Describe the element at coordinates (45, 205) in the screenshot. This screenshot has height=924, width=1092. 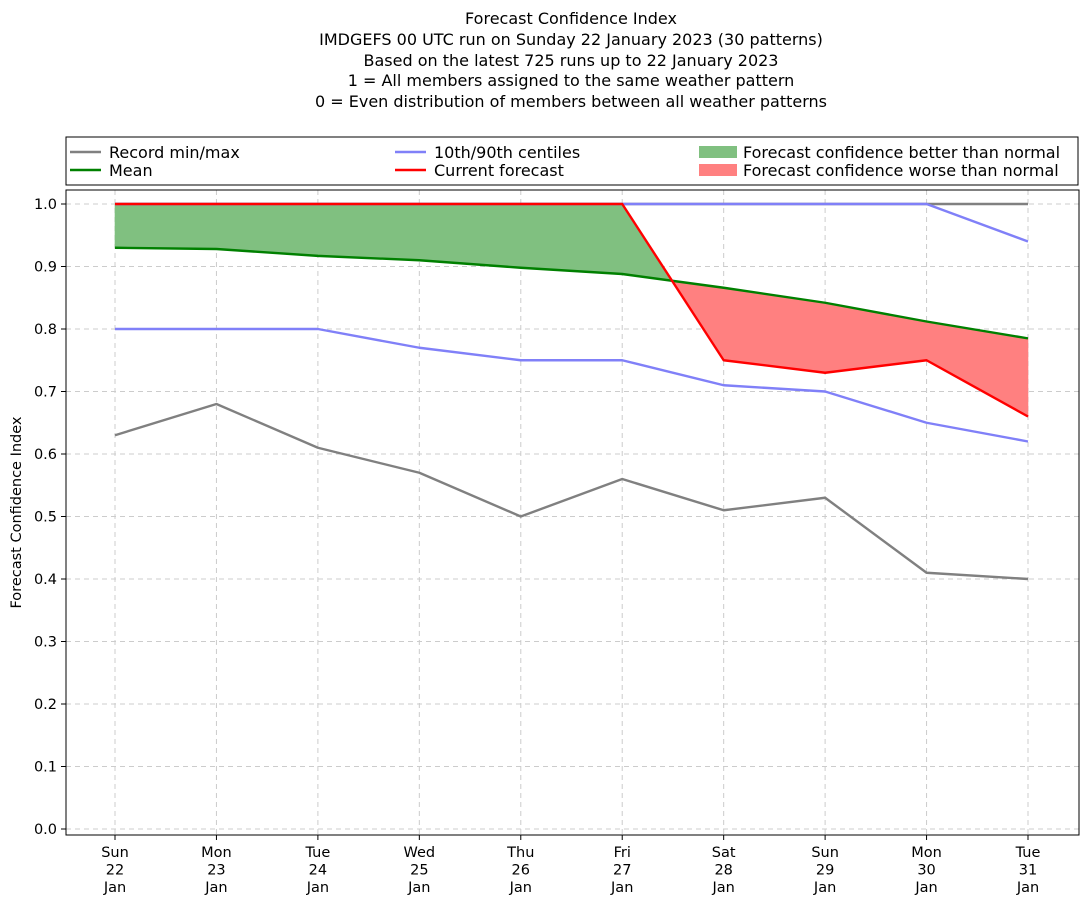
I see `y-tick-label: 1.0` at that location.